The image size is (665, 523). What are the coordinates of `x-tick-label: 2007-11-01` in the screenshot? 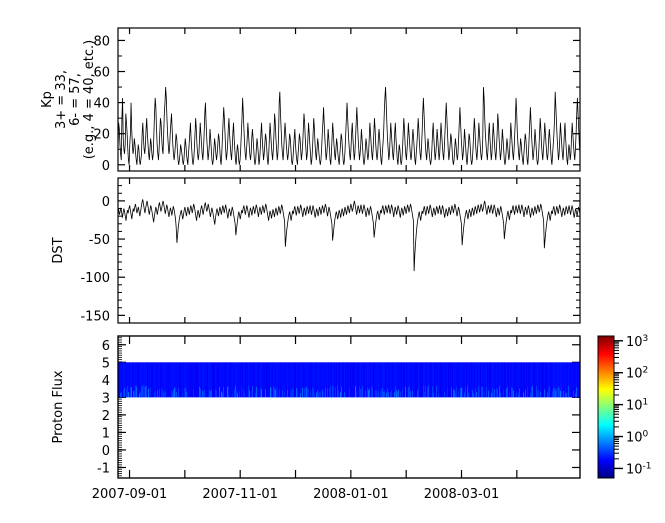 It's located at (240, 494).